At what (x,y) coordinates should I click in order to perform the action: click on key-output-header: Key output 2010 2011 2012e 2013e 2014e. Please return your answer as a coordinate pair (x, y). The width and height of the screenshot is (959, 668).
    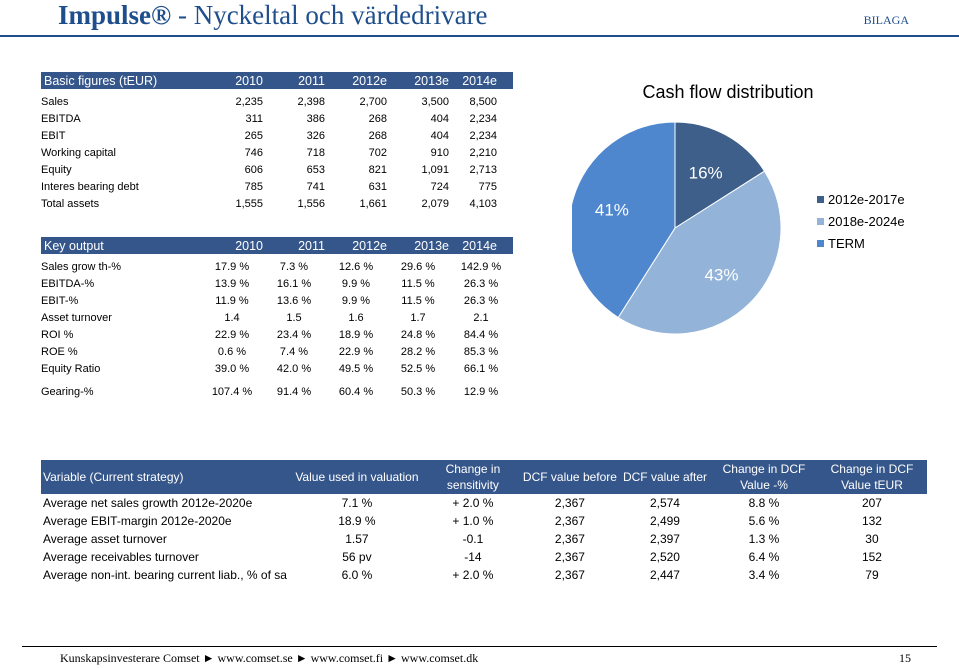
    Looking at the image, I should click on (277, 245).